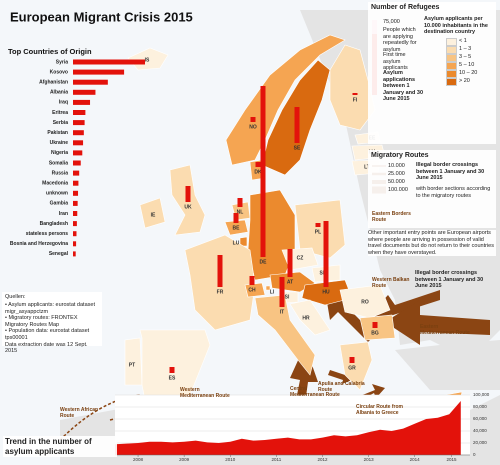 This screenshot has height=465, width=500. Describe the element at coordinates (57, 133) in the screenshot. I see `origin-label: Pakistan` at that location.